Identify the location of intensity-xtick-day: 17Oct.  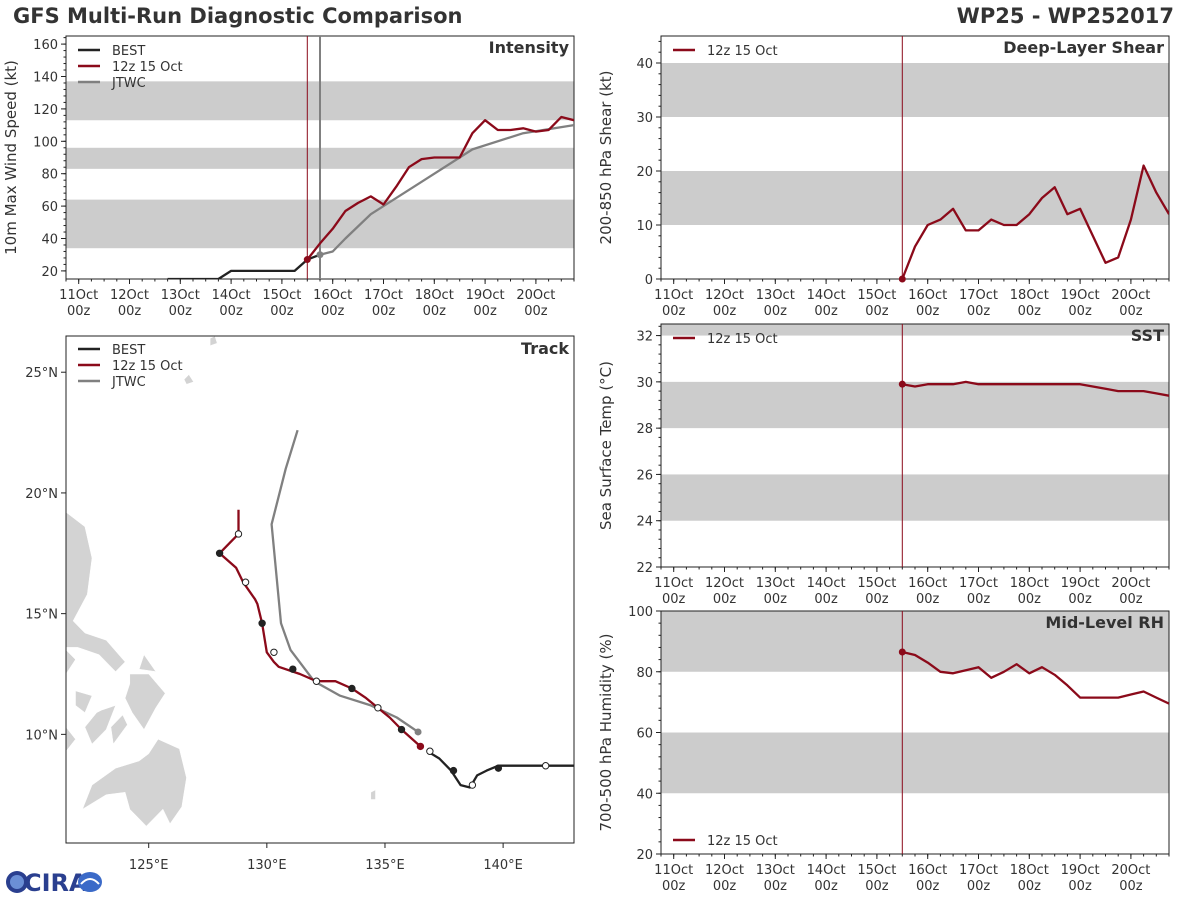
(383, 295).